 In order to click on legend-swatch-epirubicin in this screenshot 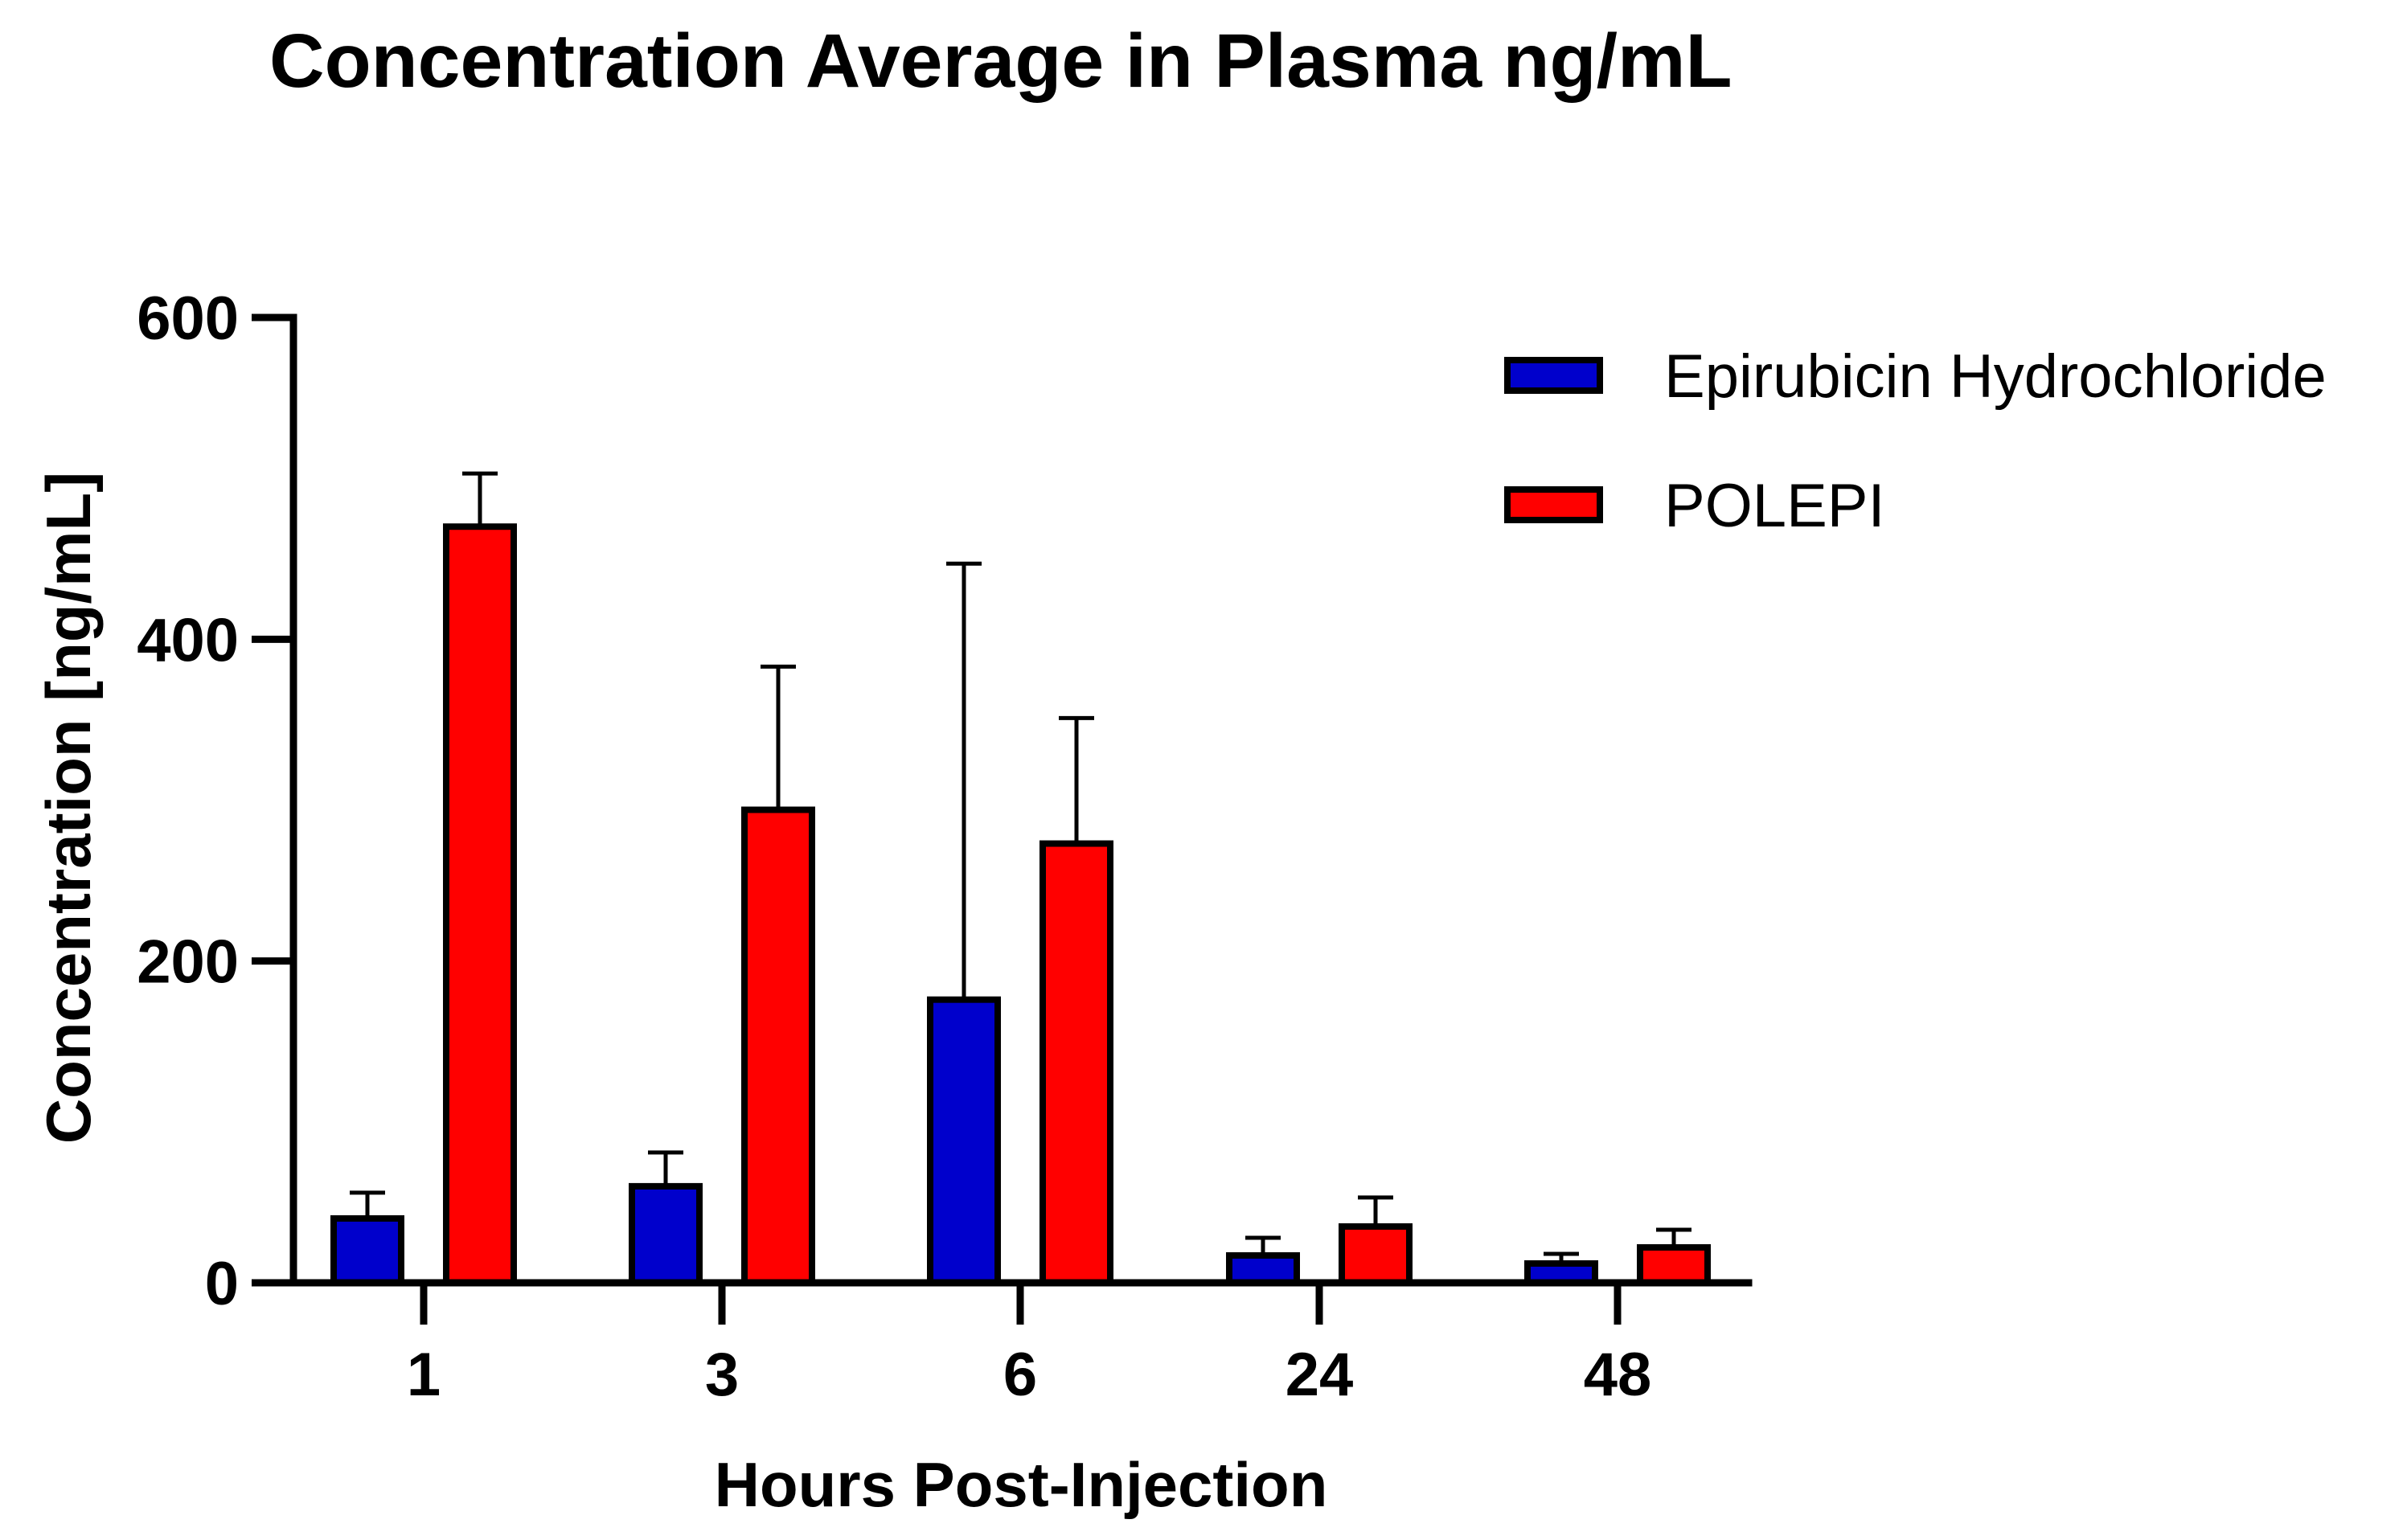, I will do `click(1554, 376)`.